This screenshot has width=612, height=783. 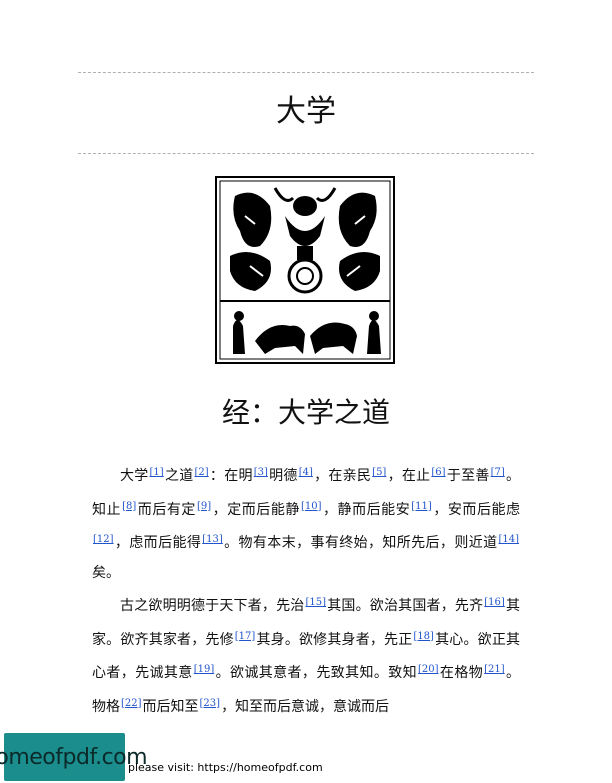 I want to click on text-segment: ，安而后能虑, so click(x=476, y=509).